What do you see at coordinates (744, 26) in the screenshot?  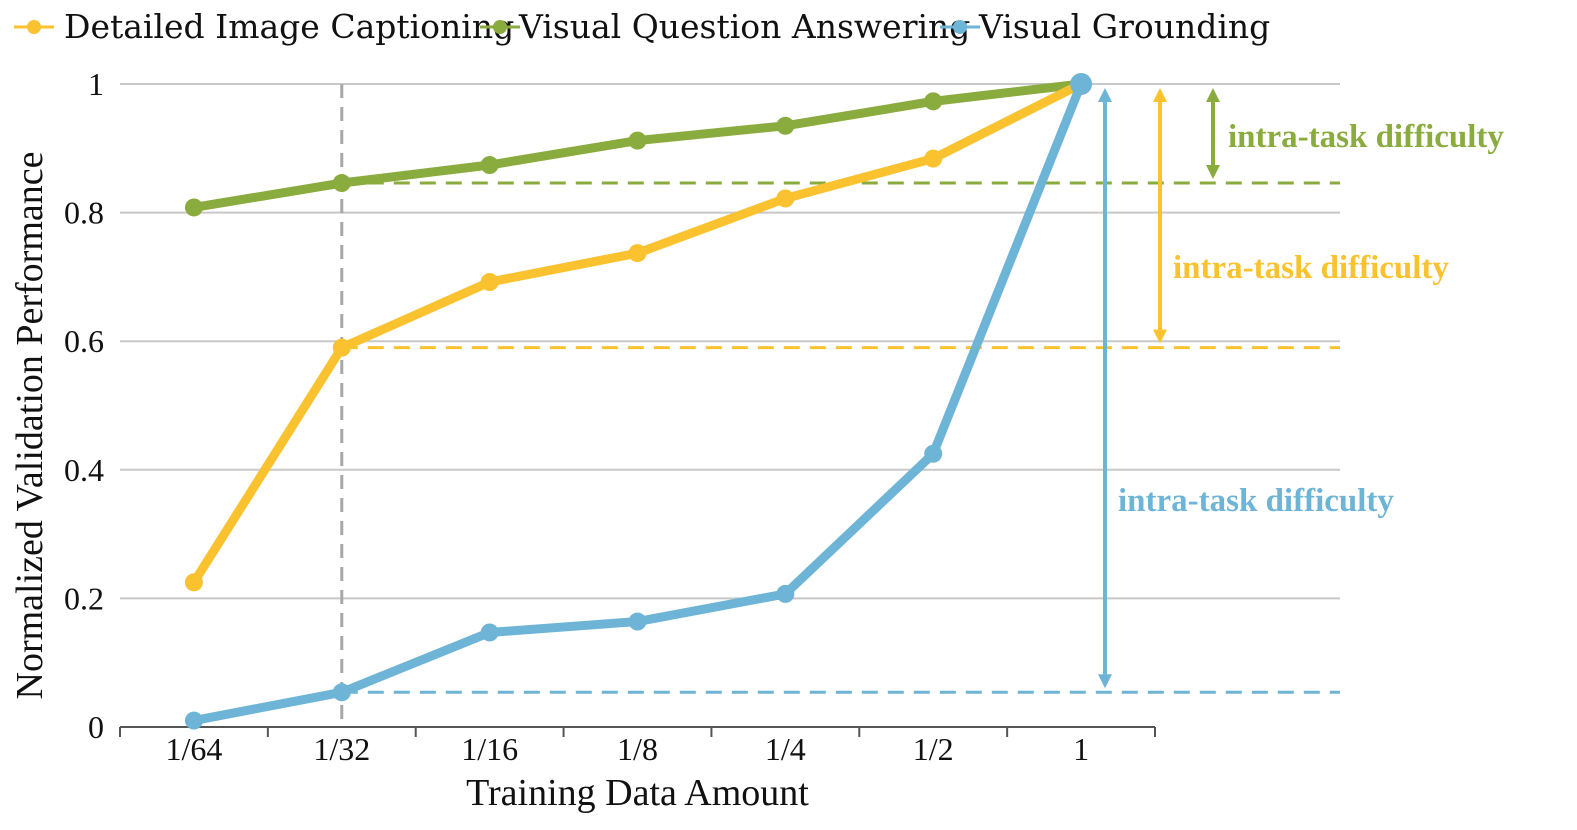 I see `legend-label: Visual Question Answering` at bounding box center [744, 26].